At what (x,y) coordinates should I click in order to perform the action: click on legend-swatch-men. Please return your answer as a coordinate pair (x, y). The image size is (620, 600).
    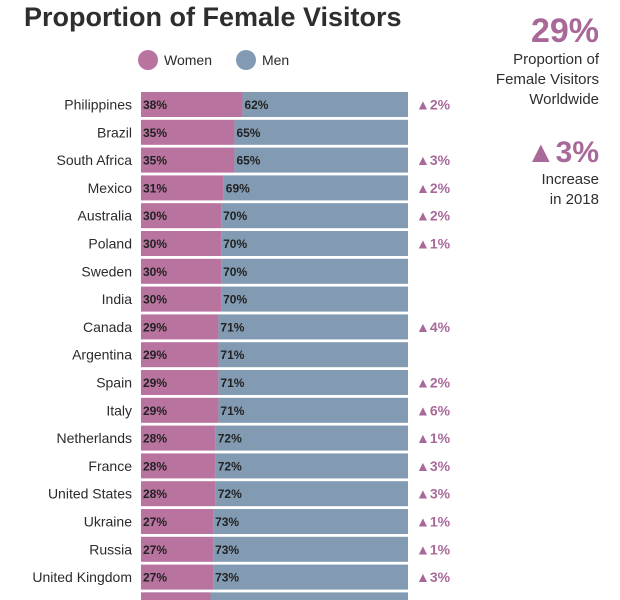
    Looking at the image, I should click on (245, 60).